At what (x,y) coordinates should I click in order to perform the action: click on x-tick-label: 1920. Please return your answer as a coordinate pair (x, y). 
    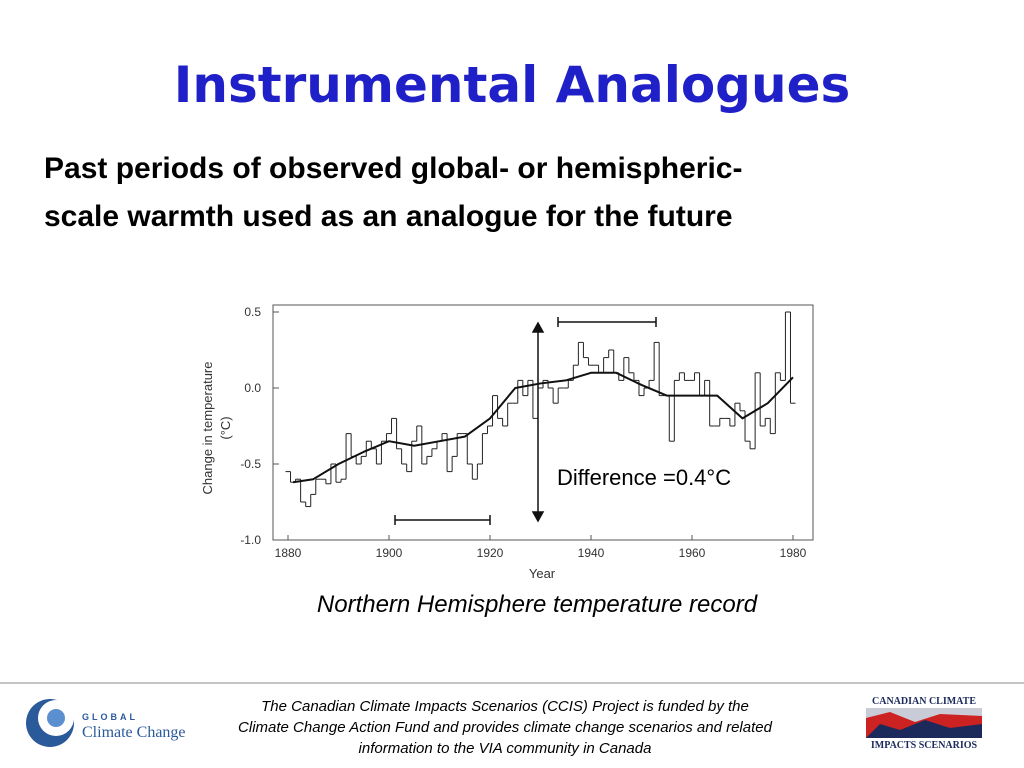
    Looking at the image, I should click on (490, 553).